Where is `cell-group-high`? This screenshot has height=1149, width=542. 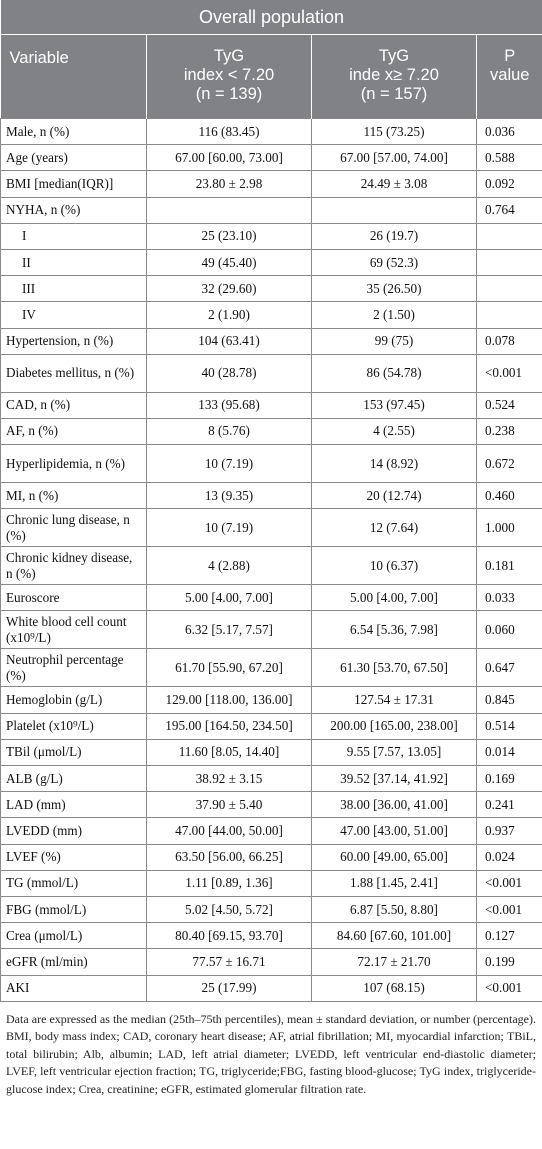
cell-group-high is located at coordinates (394, 210).